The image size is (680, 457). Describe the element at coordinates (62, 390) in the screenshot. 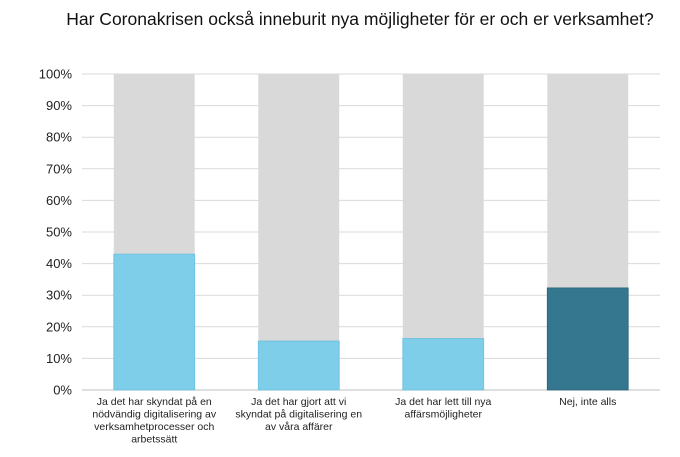

I see `y-tick-label: 0%` at that location.